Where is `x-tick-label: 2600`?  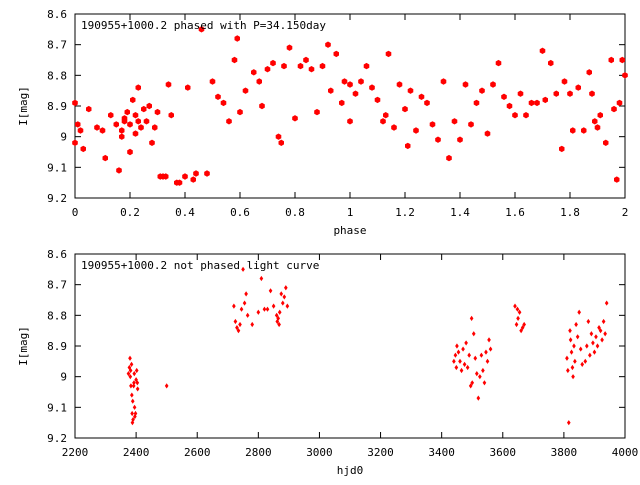 x-tick-label: 2600 is located at coordinates (197, 452).